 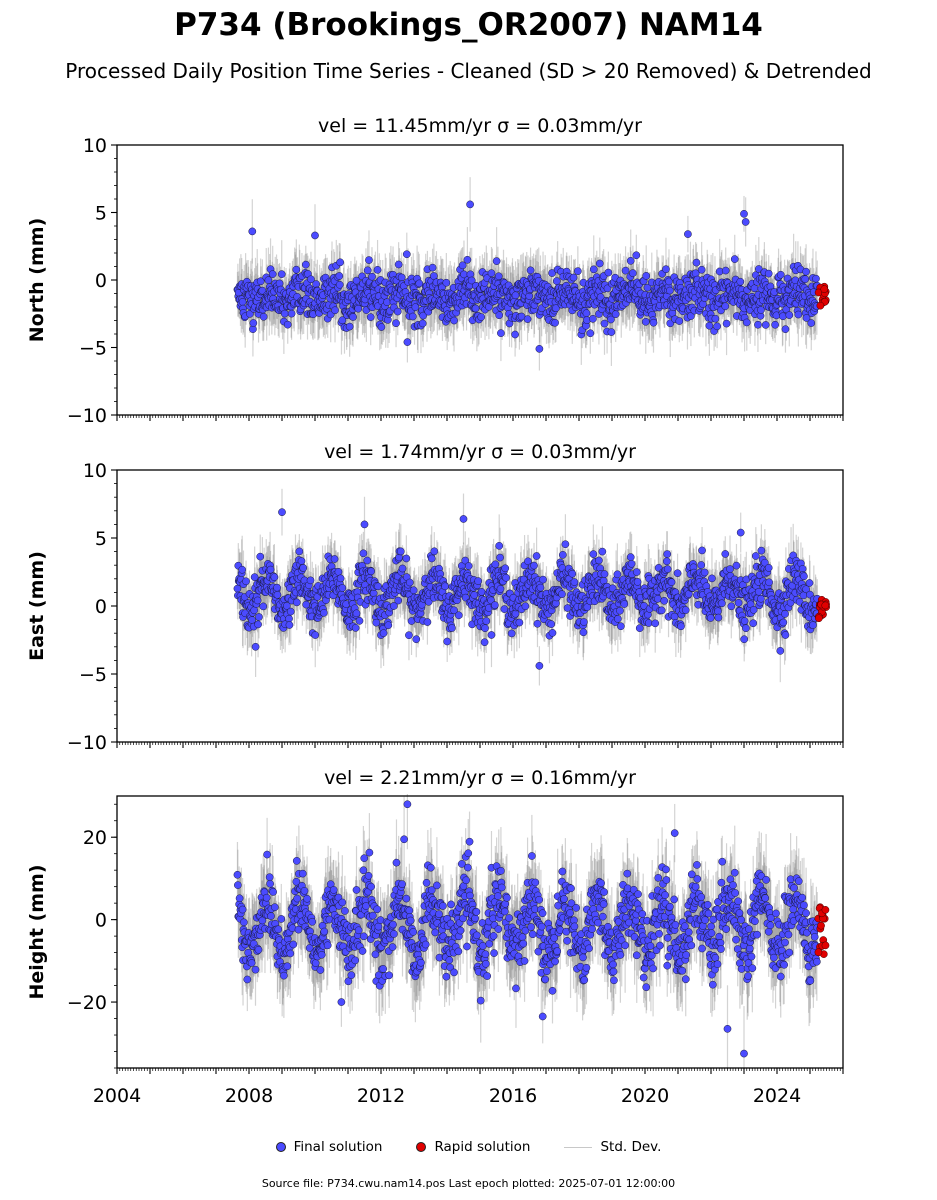 I want to click on final-solution-points, so click(x=527, y=589).